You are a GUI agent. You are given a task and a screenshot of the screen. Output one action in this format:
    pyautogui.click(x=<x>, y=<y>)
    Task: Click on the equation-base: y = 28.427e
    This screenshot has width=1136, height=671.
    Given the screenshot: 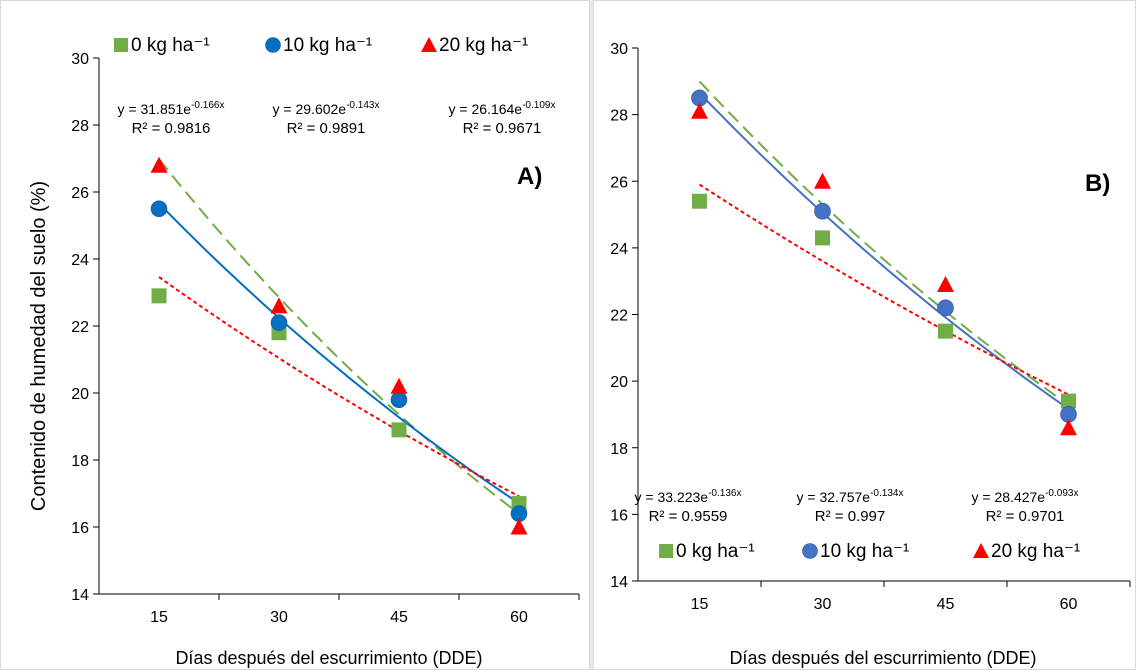 What is the action you would take?
    pyautogui.click(x=1009, y=497)
    